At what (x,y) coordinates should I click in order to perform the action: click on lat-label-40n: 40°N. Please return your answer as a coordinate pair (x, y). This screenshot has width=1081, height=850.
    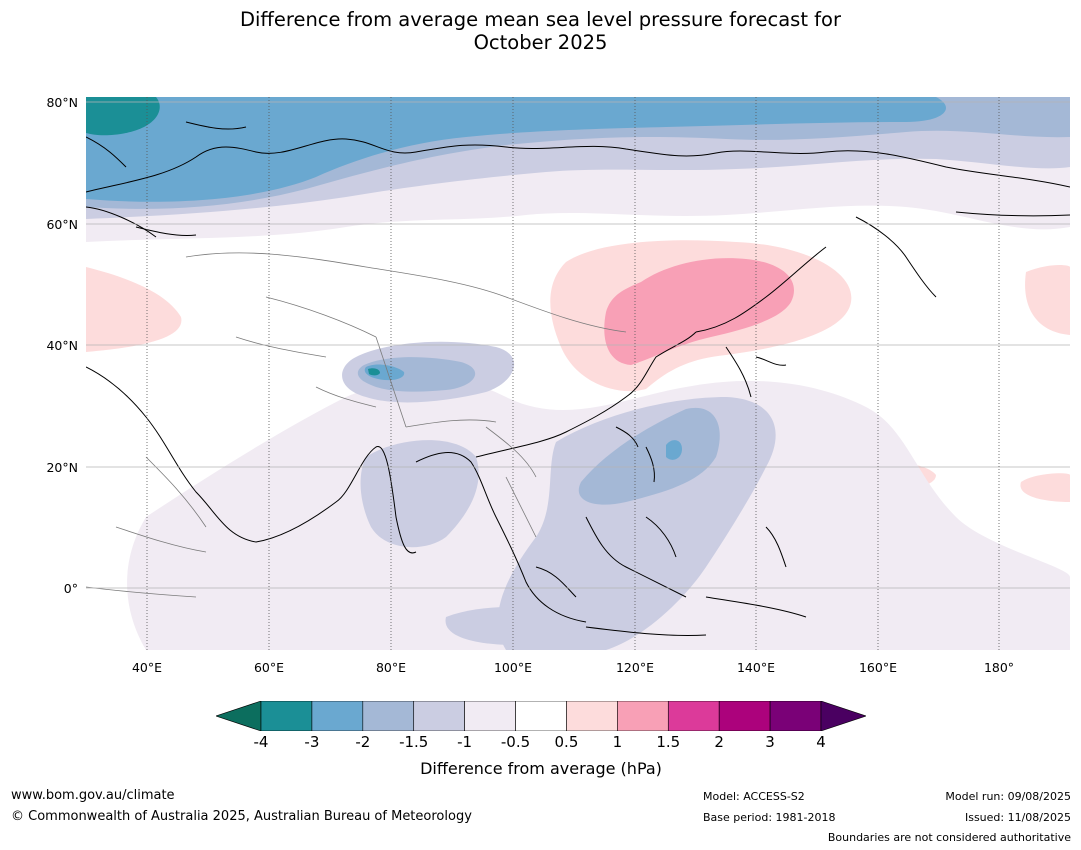
    Looking at the image, I should click on (62, 345).